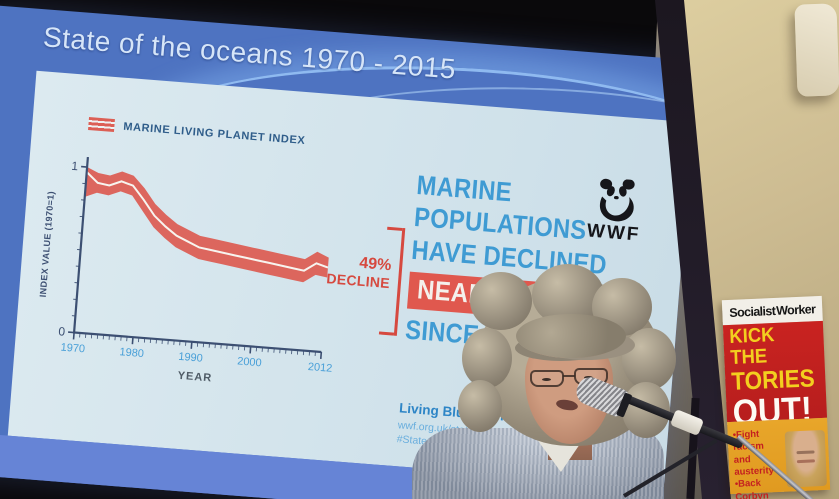 The width and height of the screenshot is (839, 499). What do you see at coordinates (571, 336) in the screenshot?
I see `speaker-hair-fringe` at bounding box center [571, 336].